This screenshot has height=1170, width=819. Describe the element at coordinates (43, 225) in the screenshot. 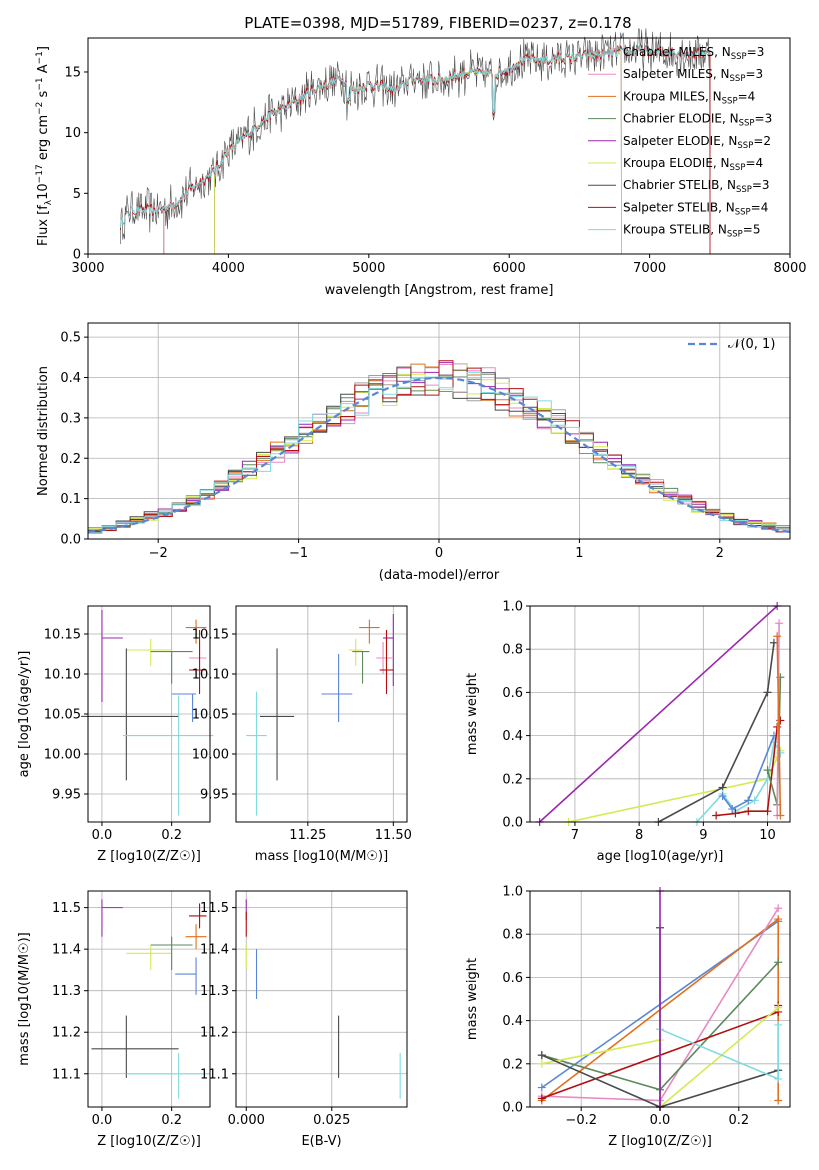

I see `ylabel-part: Flux [f` at that location.